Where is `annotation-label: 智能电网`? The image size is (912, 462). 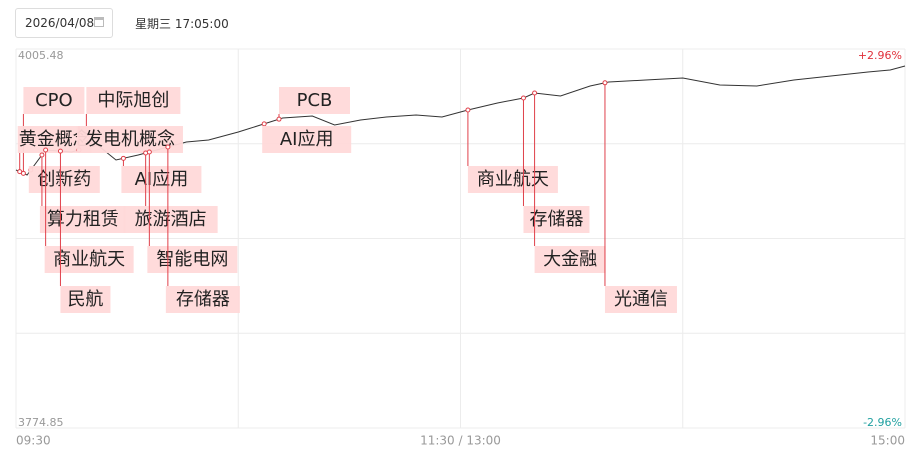
annotation-label: 智能电网 is located at coordinates (192, 259).